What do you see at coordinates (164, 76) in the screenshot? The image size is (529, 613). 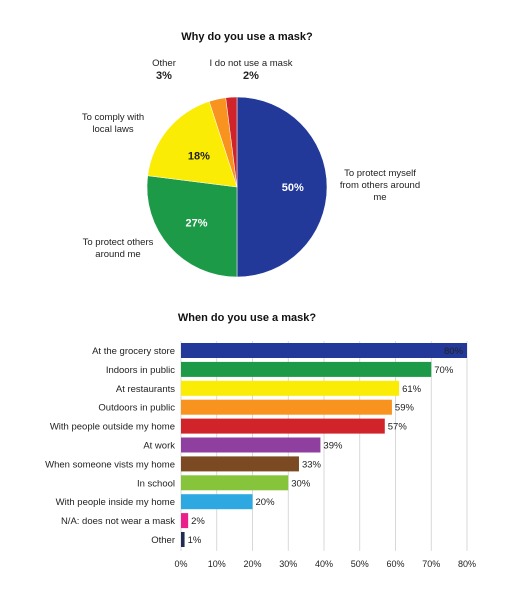 I see `pie-value-other: 3%` at bounding box center [164, 76].